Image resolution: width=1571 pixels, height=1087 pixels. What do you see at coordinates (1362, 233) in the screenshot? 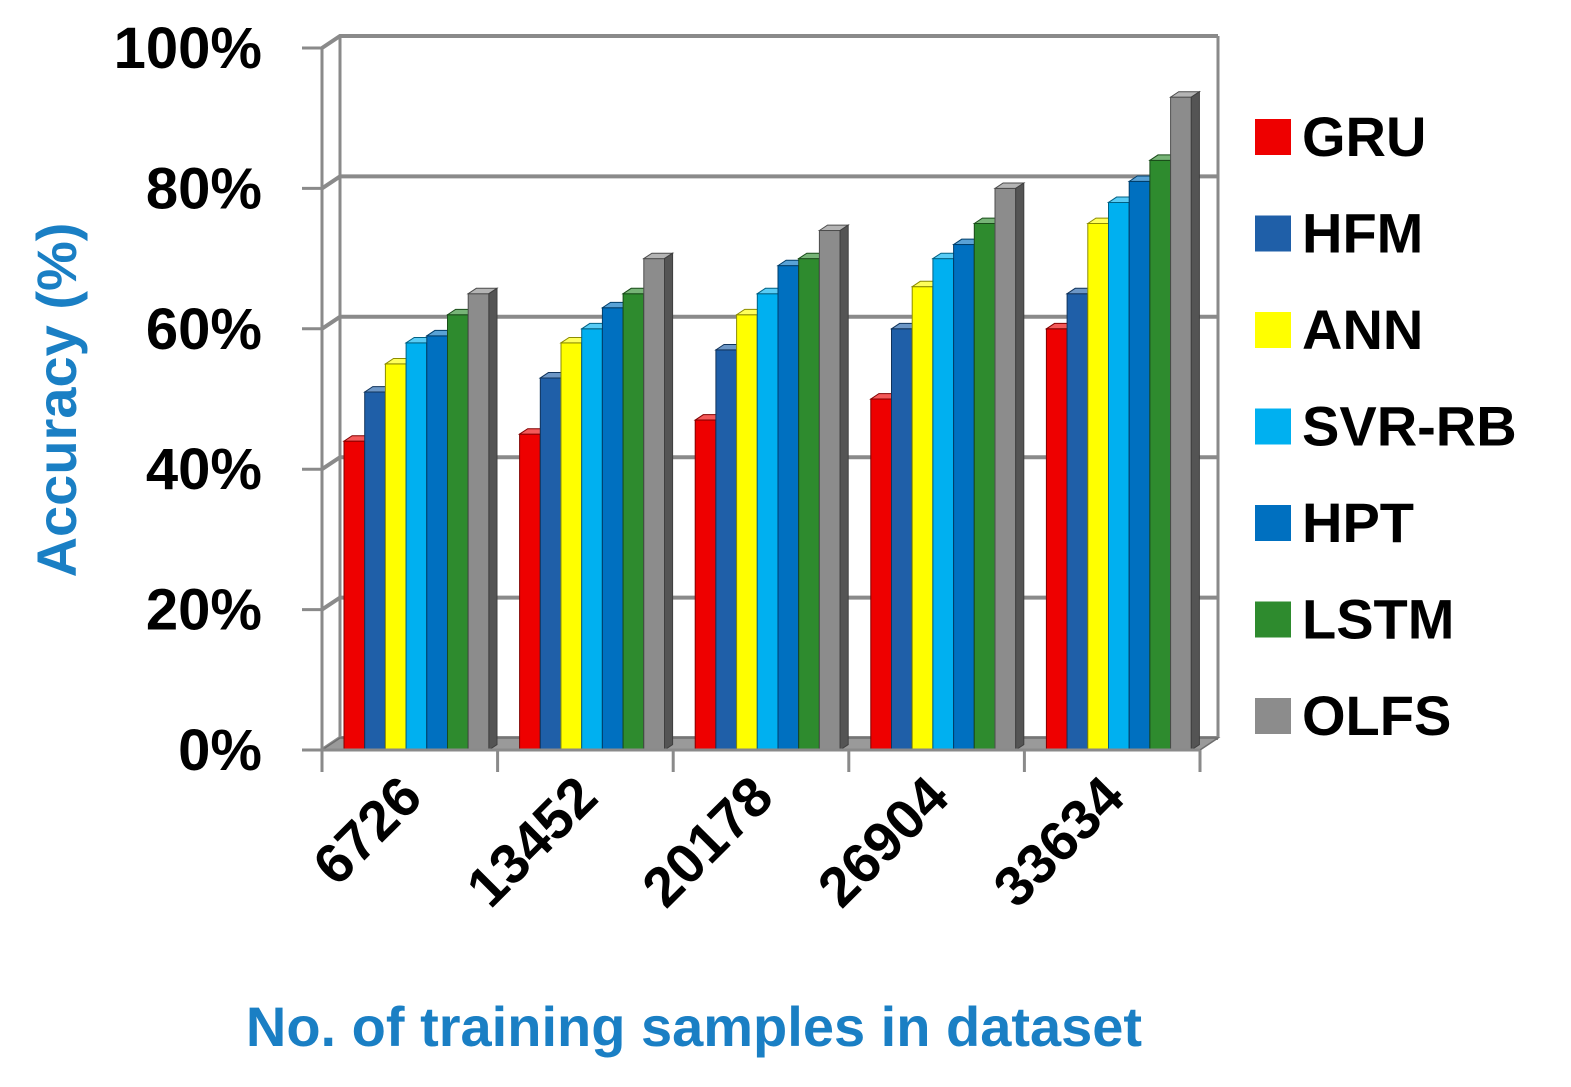
I see `legend-label: HFM` at bounding box center [1362, 233].